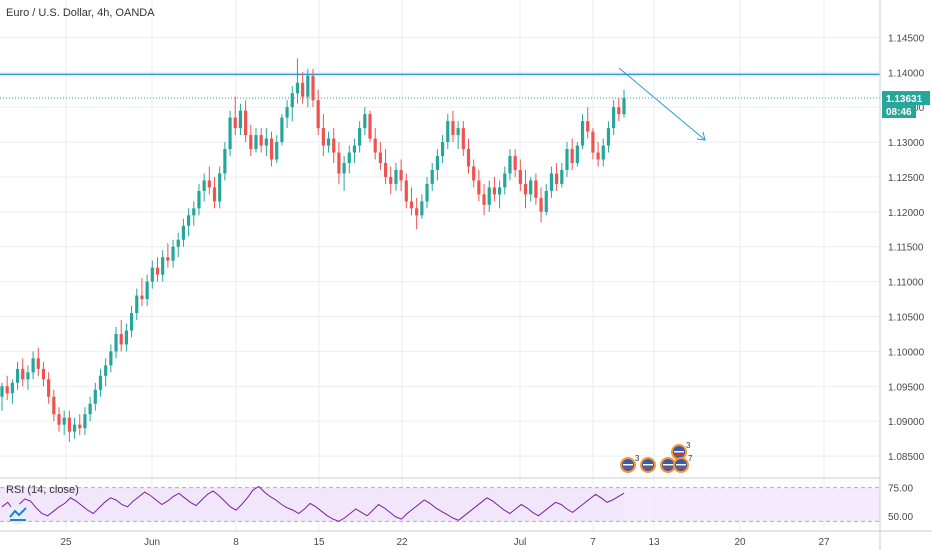 This screenshot has height=550, width=932. Describe the element at coordinates (18, 514) in the screenshot. I see `tradingview-logo-icon` at that location.